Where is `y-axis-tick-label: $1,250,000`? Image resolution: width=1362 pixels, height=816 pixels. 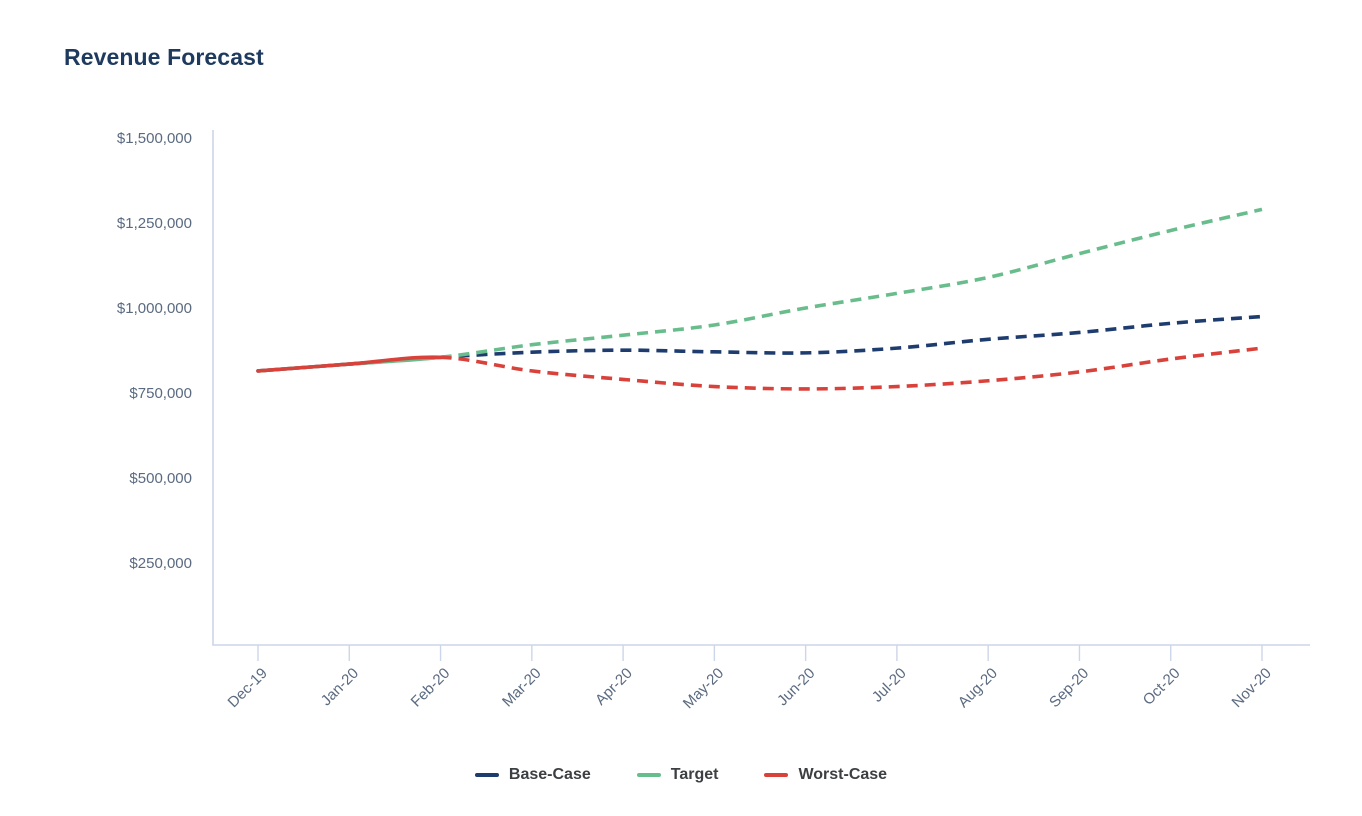 y-axis-tick-label: $1,250,000 is located at coordinates (154, 223).